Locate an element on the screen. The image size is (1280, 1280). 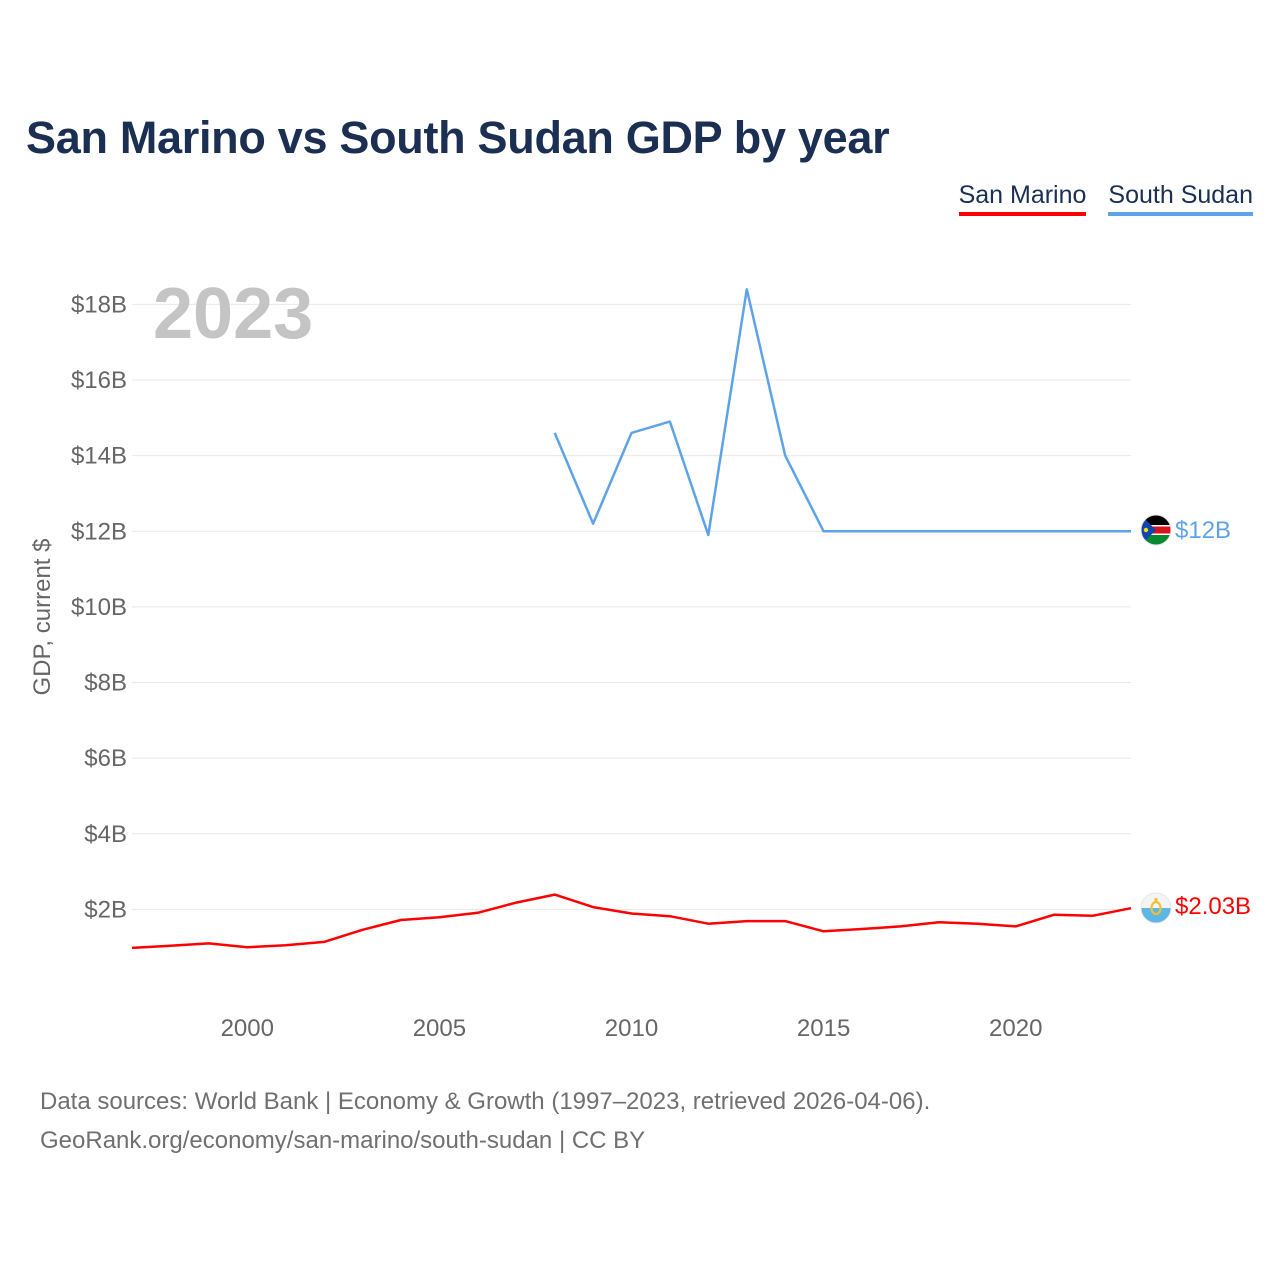
end-value-label-san-marino: $2.03B is located at coordinates (1213, 906).